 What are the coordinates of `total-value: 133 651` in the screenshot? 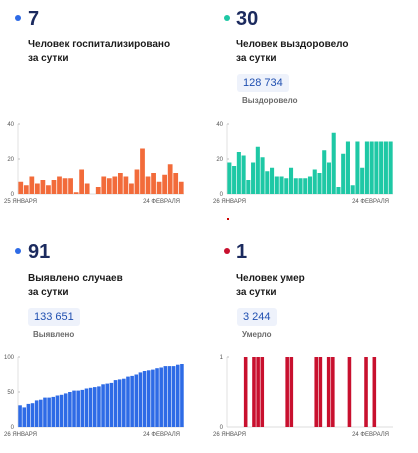 It's located at (54, 317).